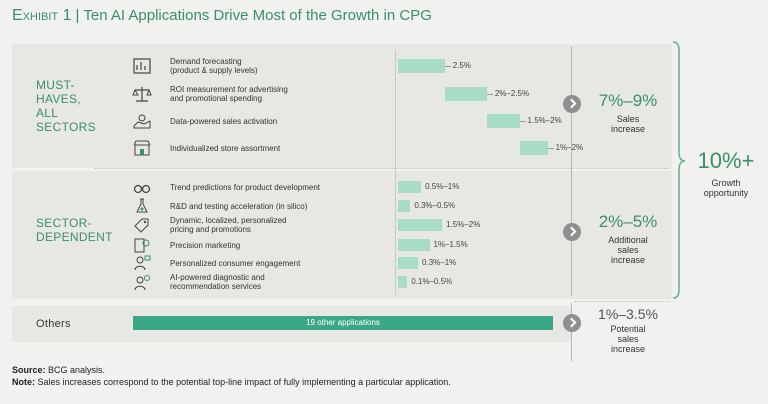  I want to click on bar-value-label: 1%–2%, so click(569, 147).